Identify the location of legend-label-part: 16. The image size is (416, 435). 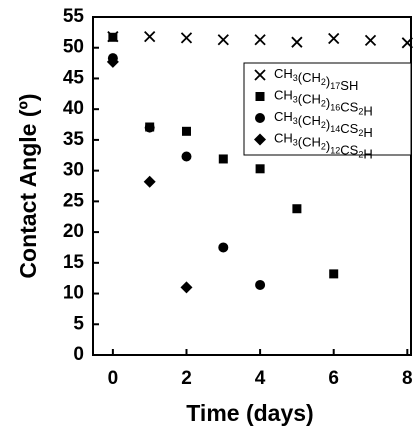
(335, 108).